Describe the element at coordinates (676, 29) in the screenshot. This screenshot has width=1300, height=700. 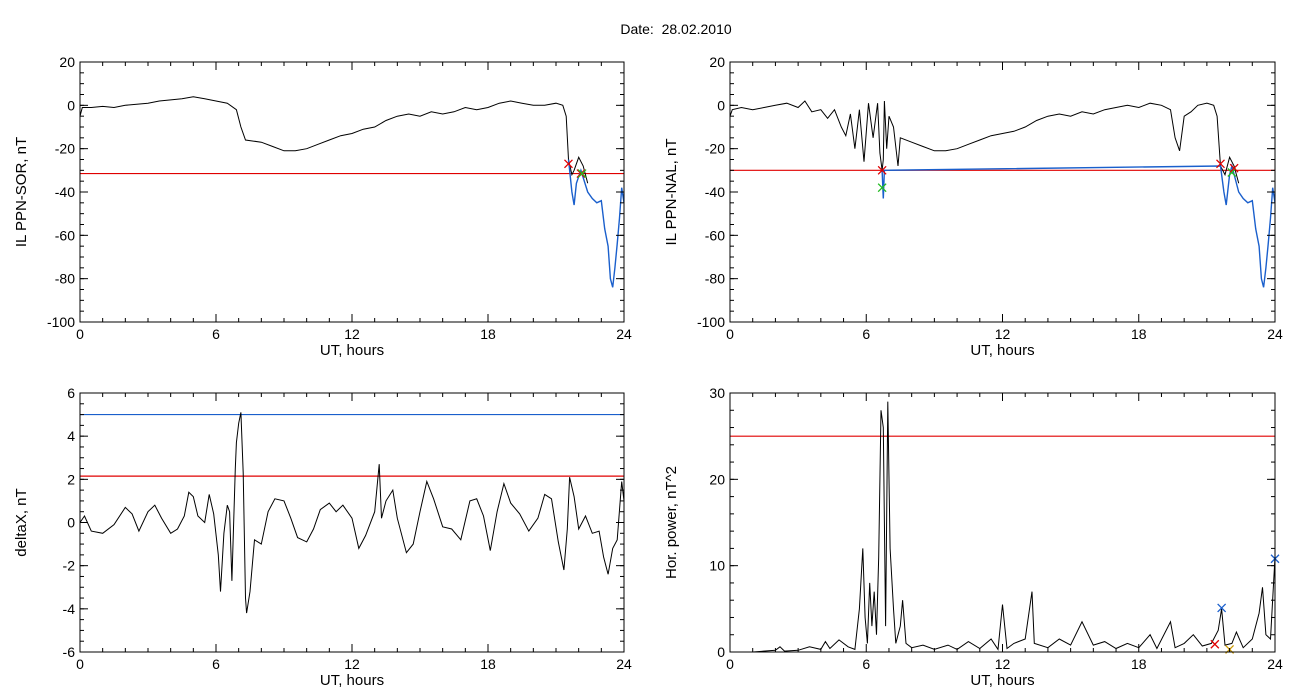
I see `page-title: Date: 28.02.2010` at that location.